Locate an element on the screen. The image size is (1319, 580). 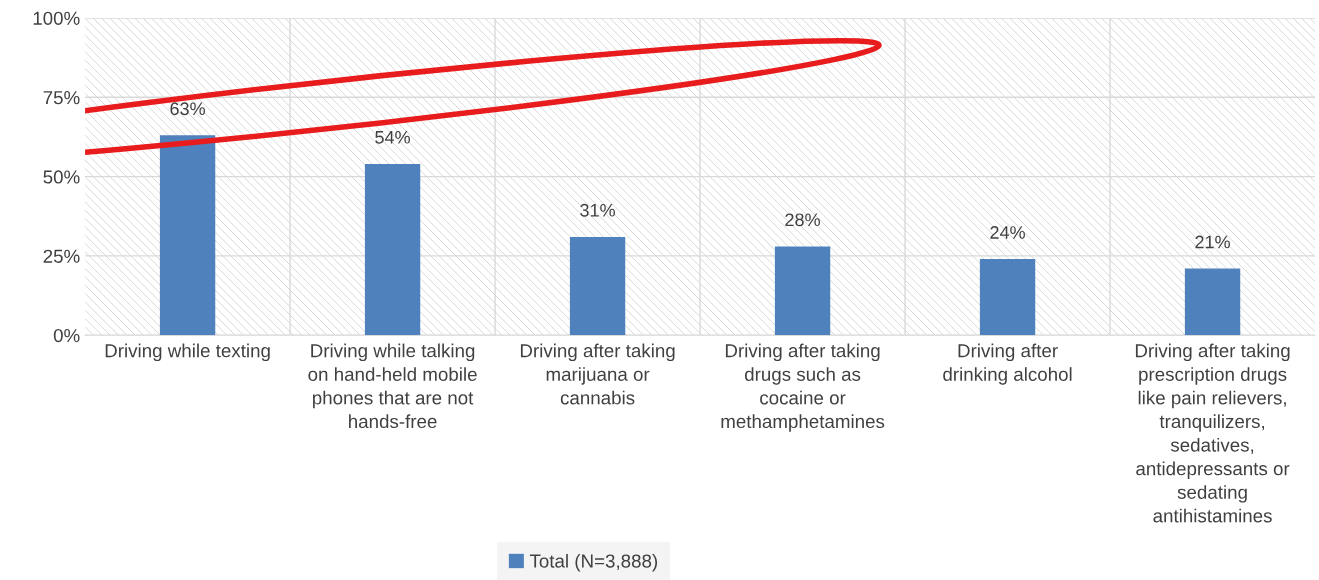
data-label: 63% is located at coordinates (187, 109).